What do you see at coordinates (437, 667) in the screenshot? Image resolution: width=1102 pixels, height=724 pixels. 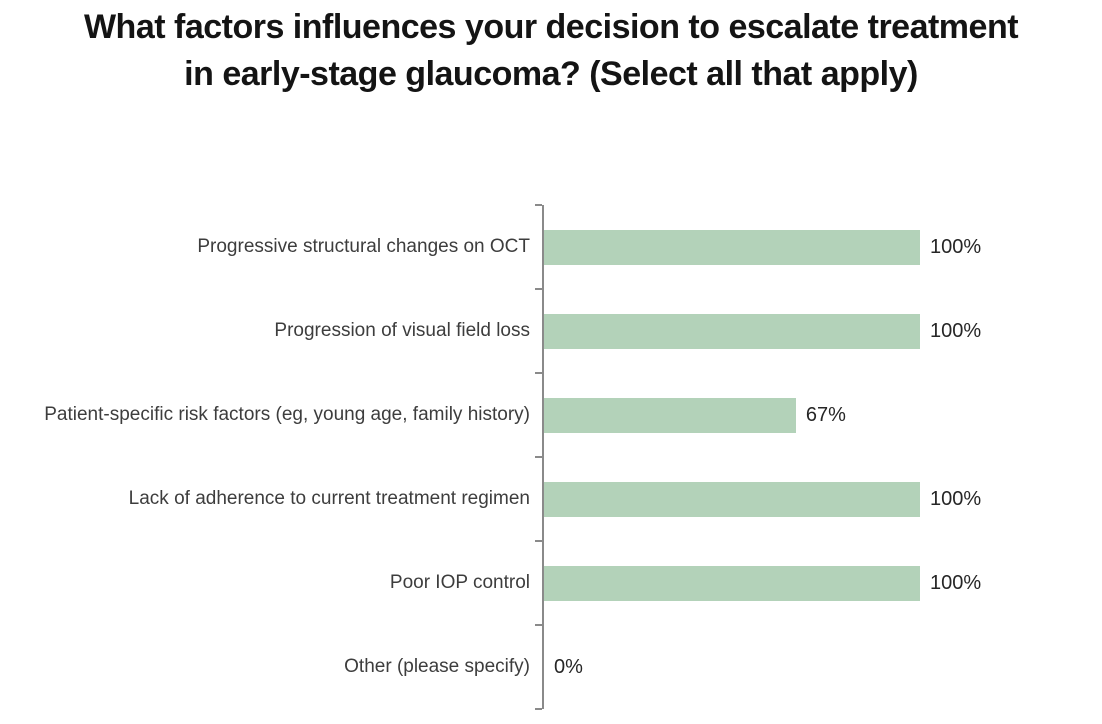 I see `category-label: Other (please specify)` at bounding box center [437, 667].